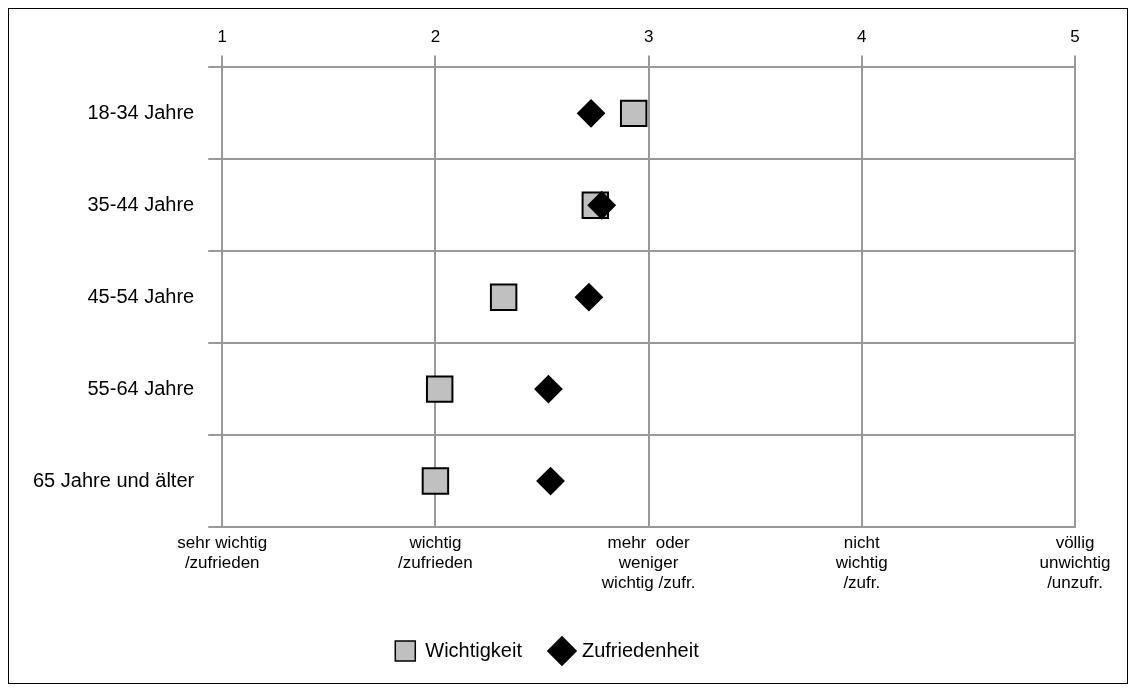 The image size is (1138, 696). Describe the element at coordinates (141, 295) in the screenshot. I see `y-tick-label: 45-54 Jahre` at that location.